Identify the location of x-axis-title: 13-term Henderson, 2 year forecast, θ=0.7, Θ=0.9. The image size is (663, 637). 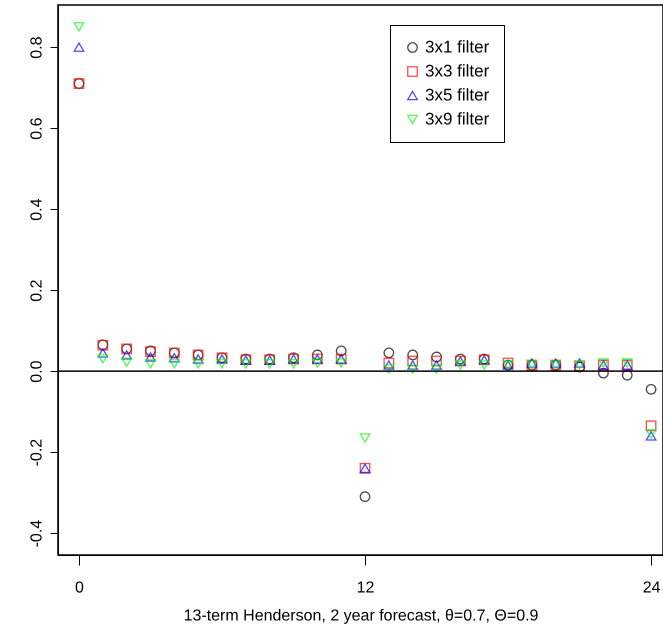
(361, 616).